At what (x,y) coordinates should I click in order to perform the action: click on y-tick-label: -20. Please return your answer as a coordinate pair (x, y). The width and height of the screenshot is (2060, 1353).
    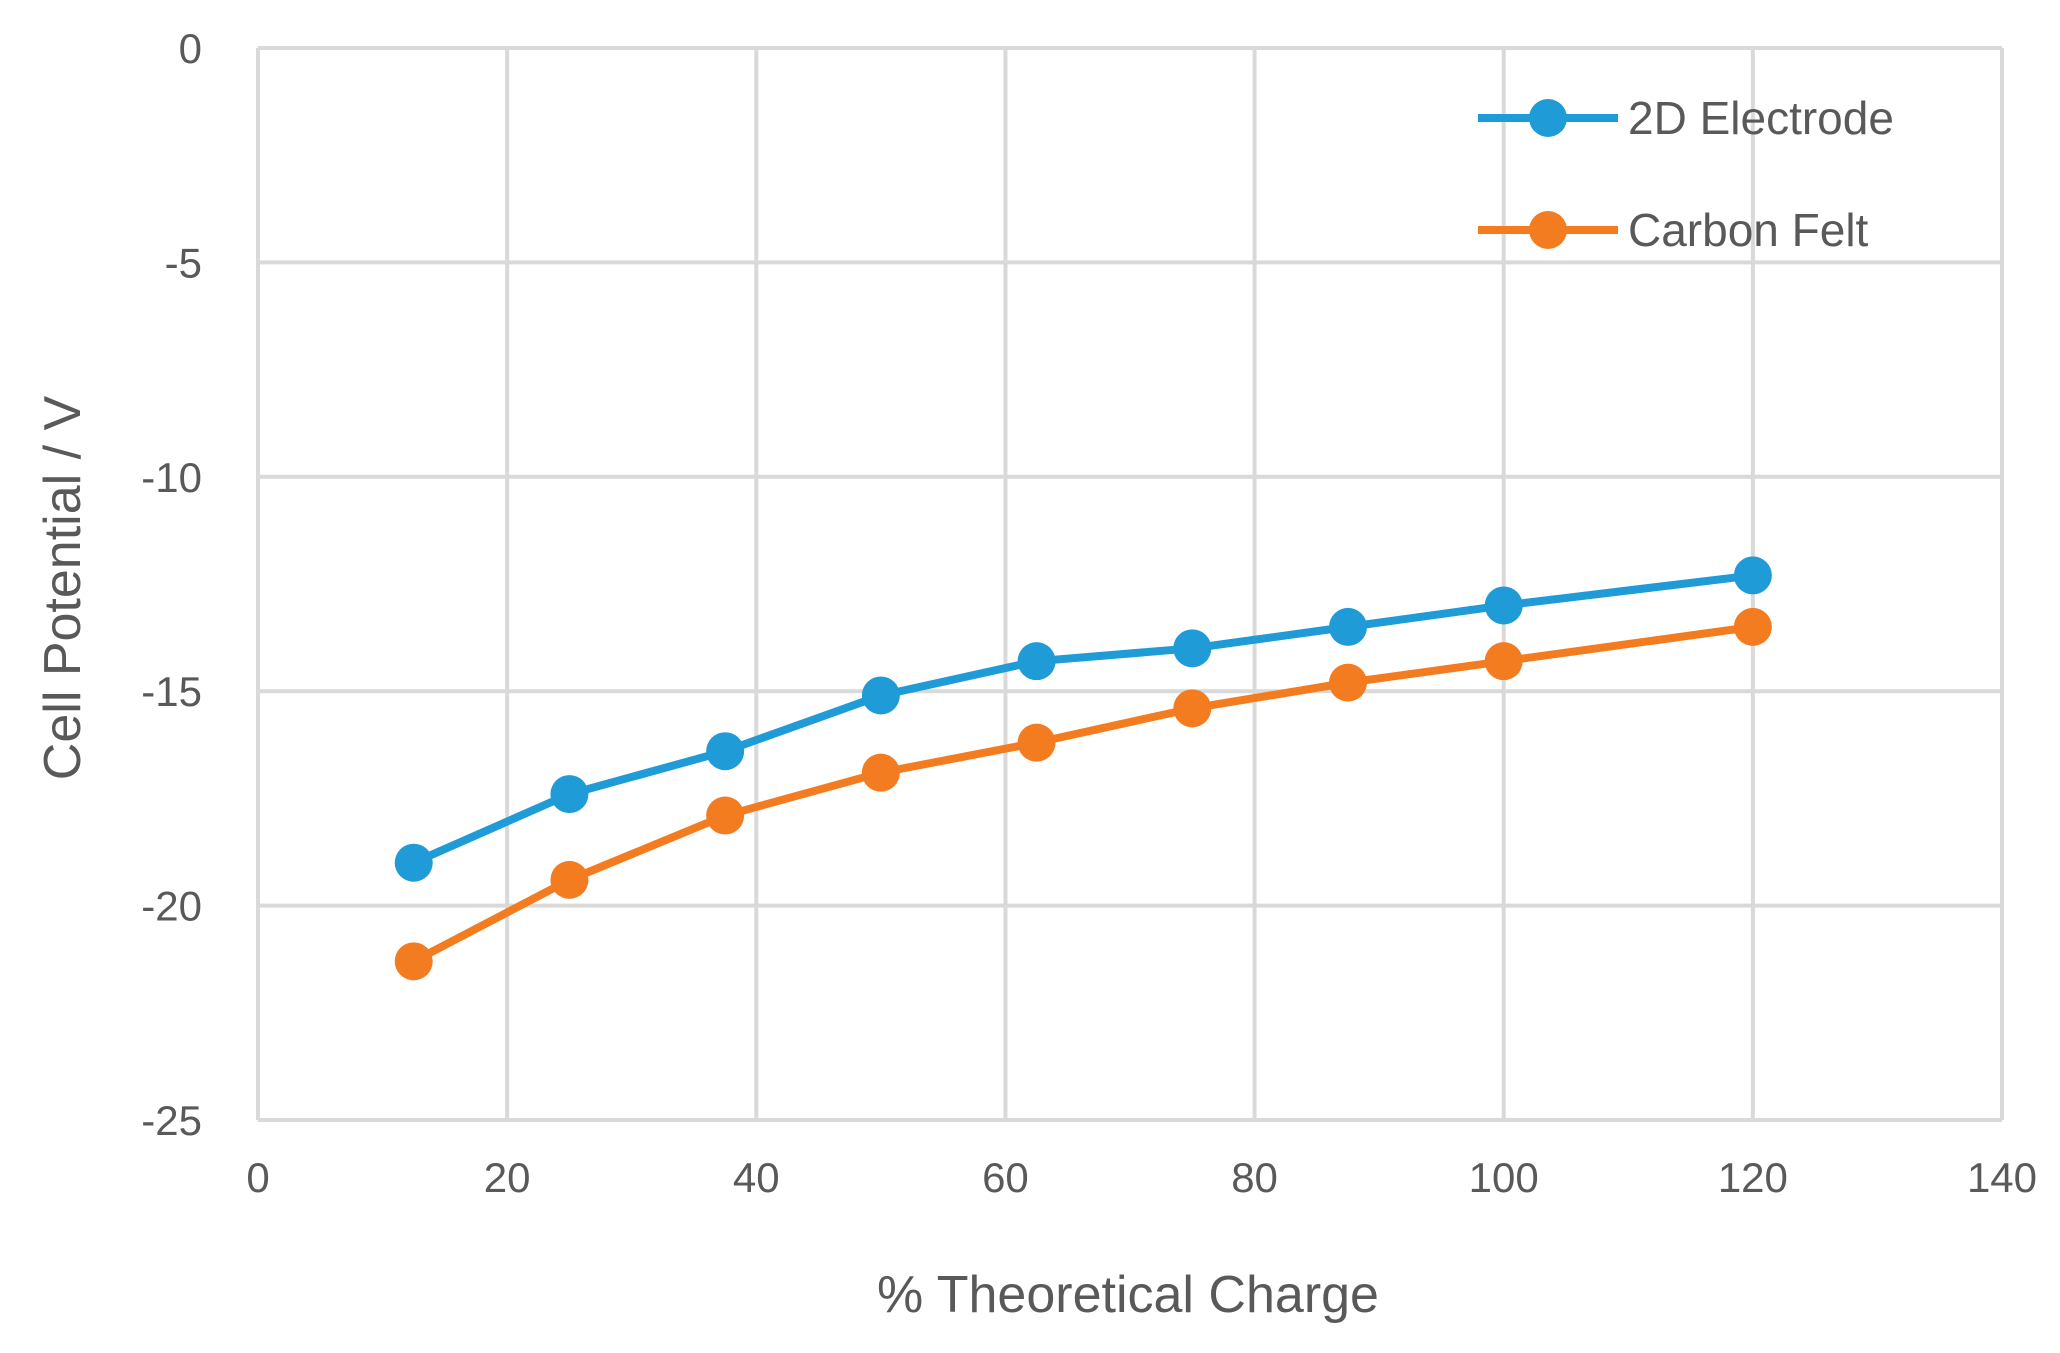
    Looking at the image, I should click on (171, 906).